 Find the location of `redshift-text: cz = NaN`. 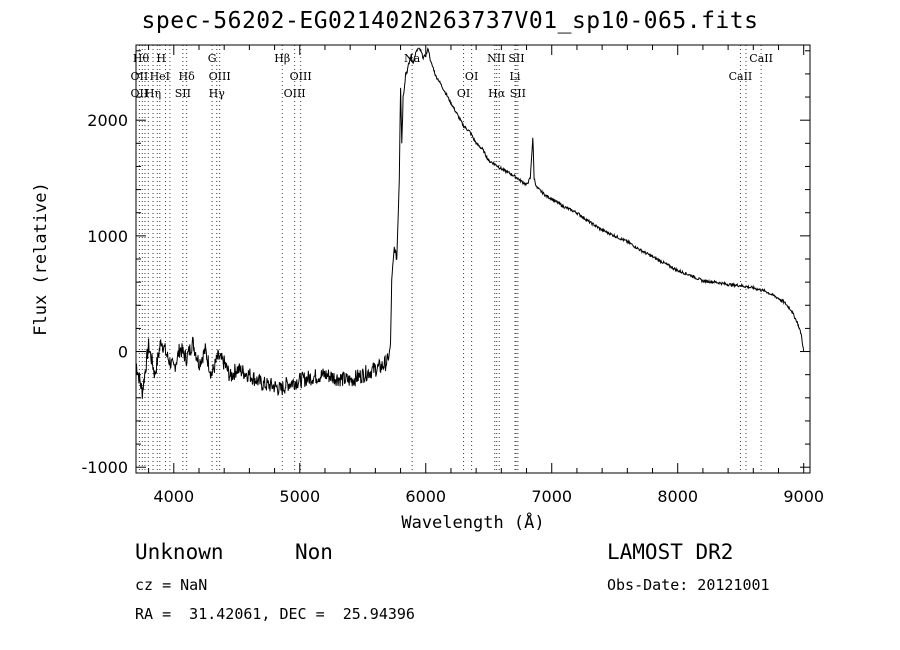

redshift-text: cz = NaN is located at coordinates (171, 585).